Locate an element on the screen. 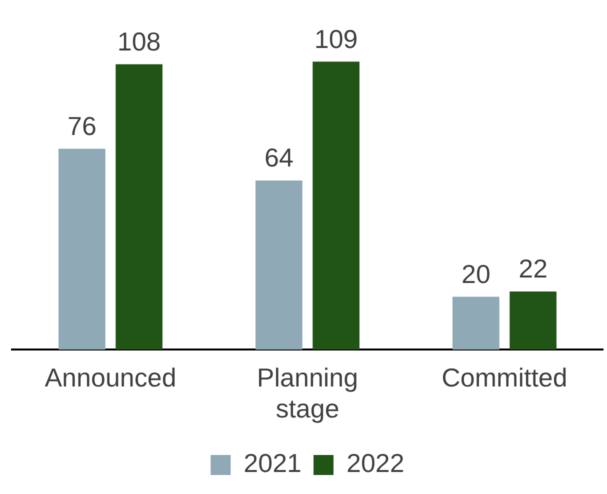 The image size is (607, 494). data-label: 108 is located at coordinates (139, 41).